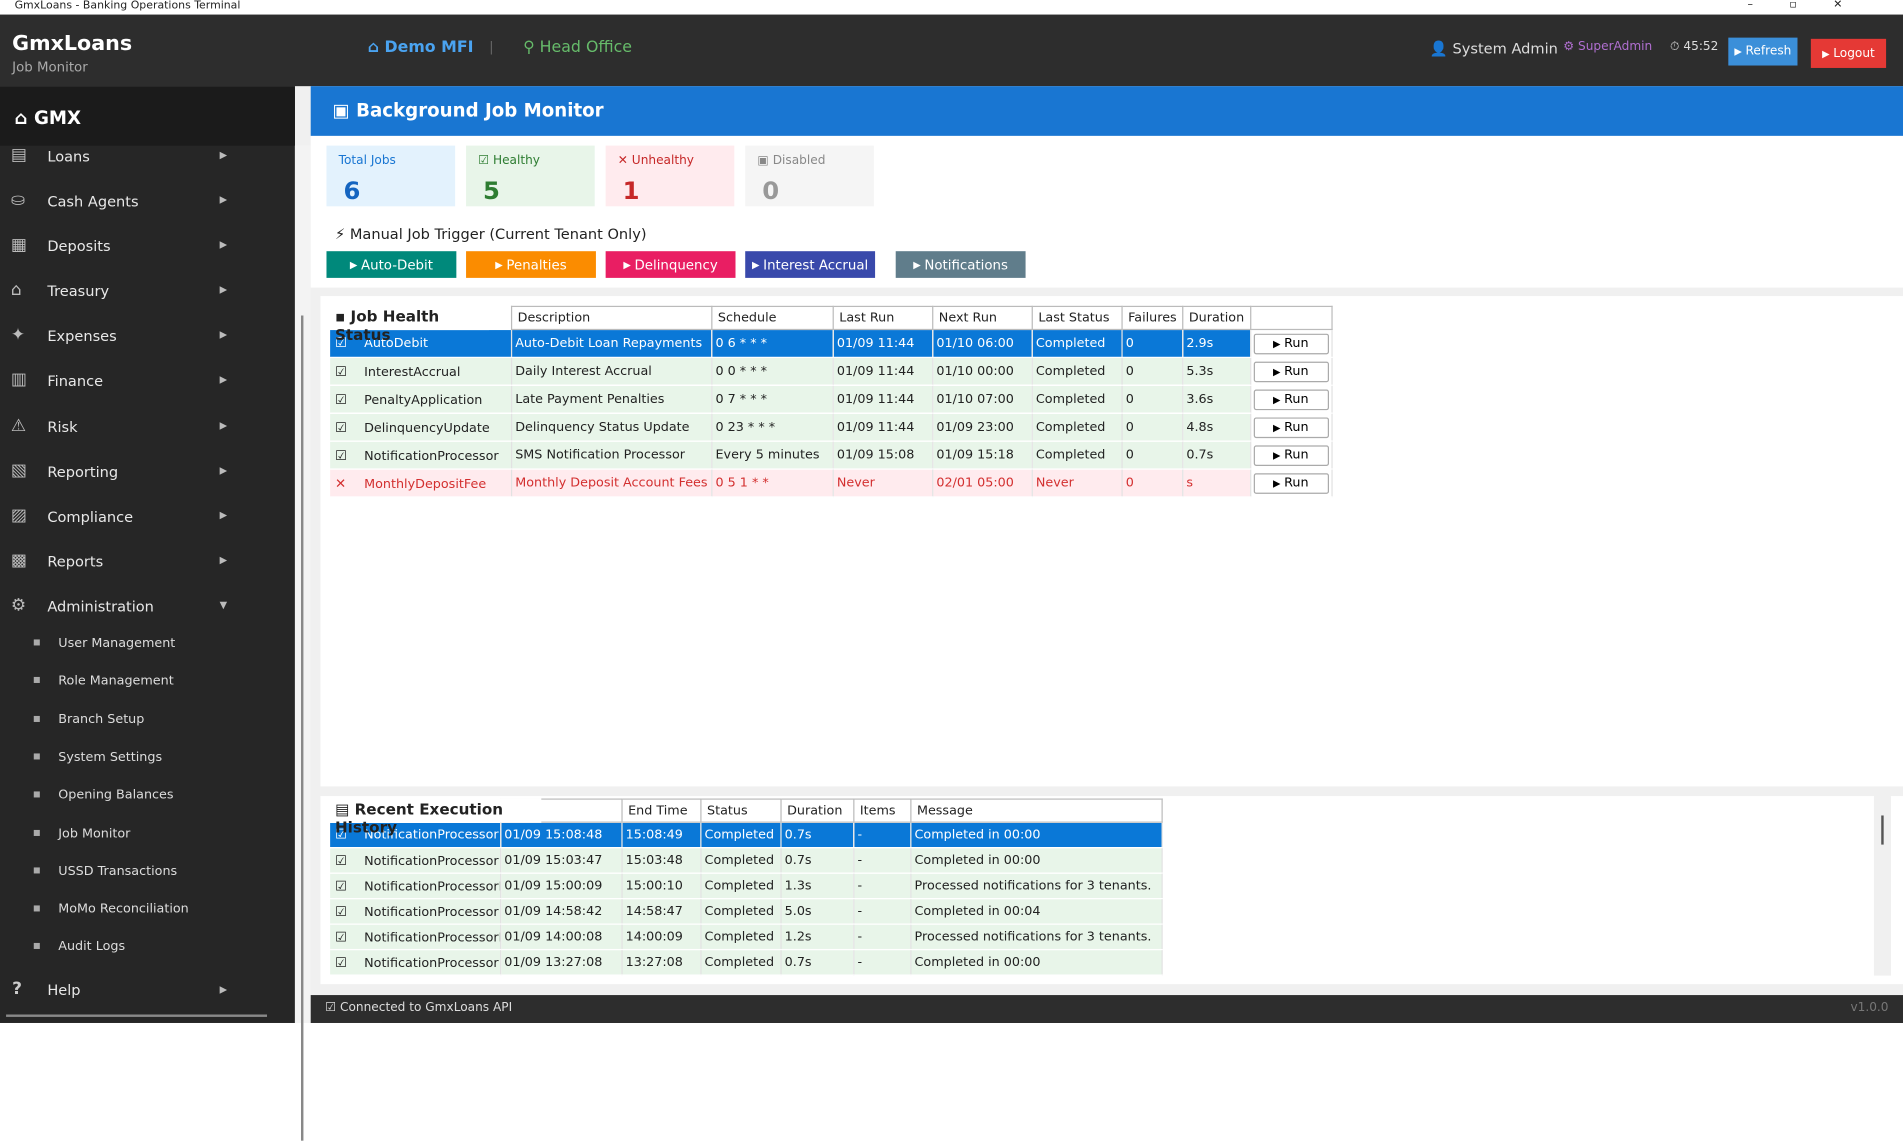  Describe the element at coordinates (421, 427) in the screenshot. I see `job-cell: DelinquencyUpdate` at that location.